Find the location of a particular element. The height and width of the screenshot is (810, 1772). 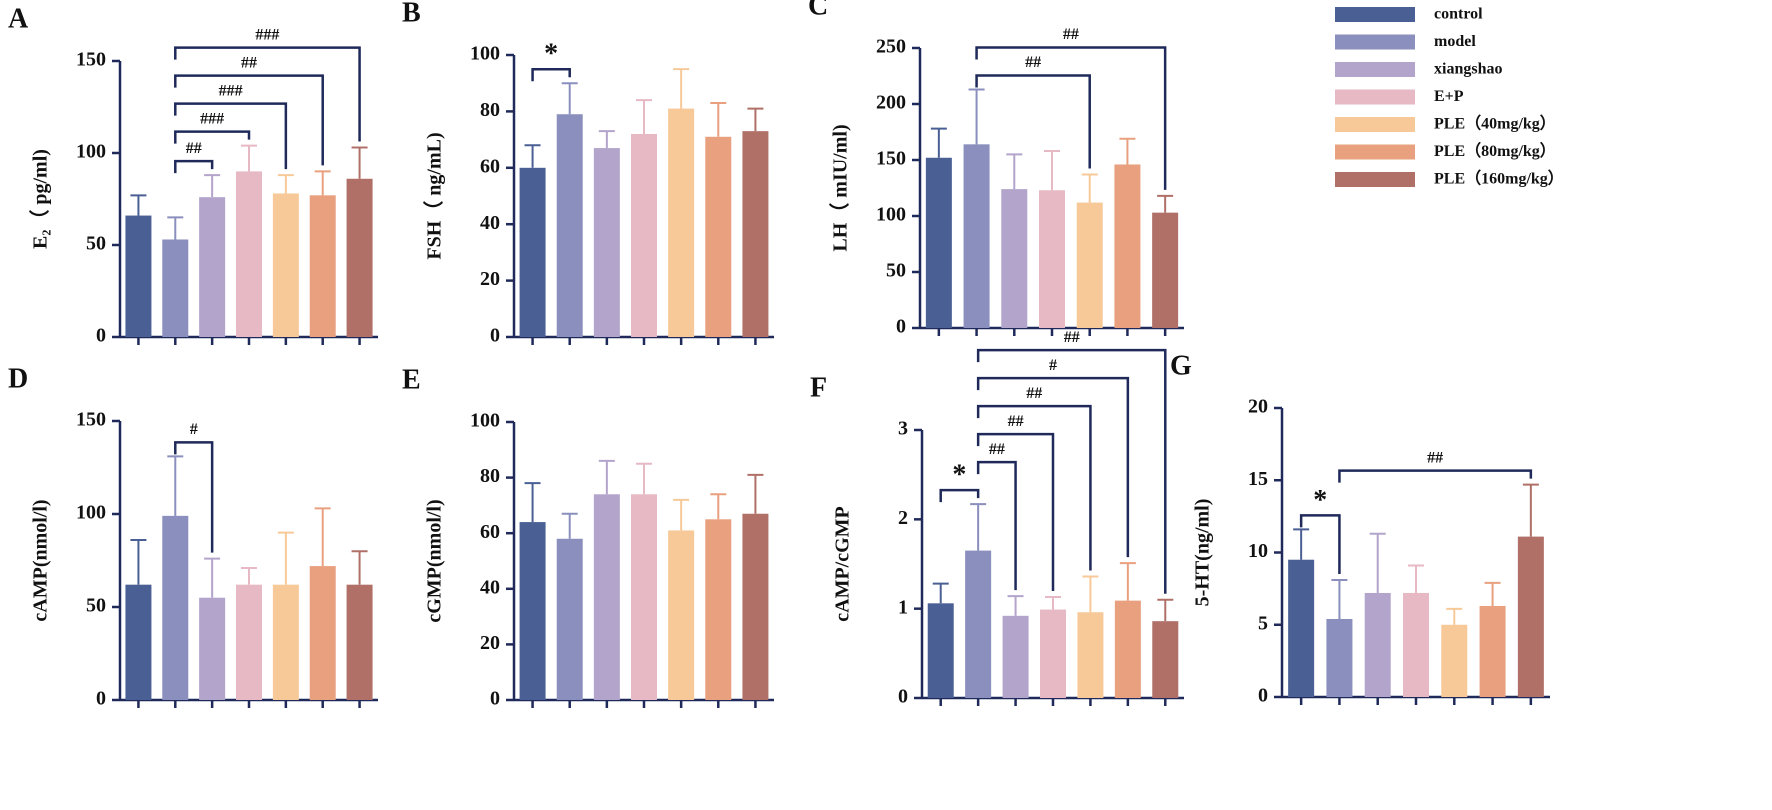

legend-label: E+P is located at coordinates (1449, 96).